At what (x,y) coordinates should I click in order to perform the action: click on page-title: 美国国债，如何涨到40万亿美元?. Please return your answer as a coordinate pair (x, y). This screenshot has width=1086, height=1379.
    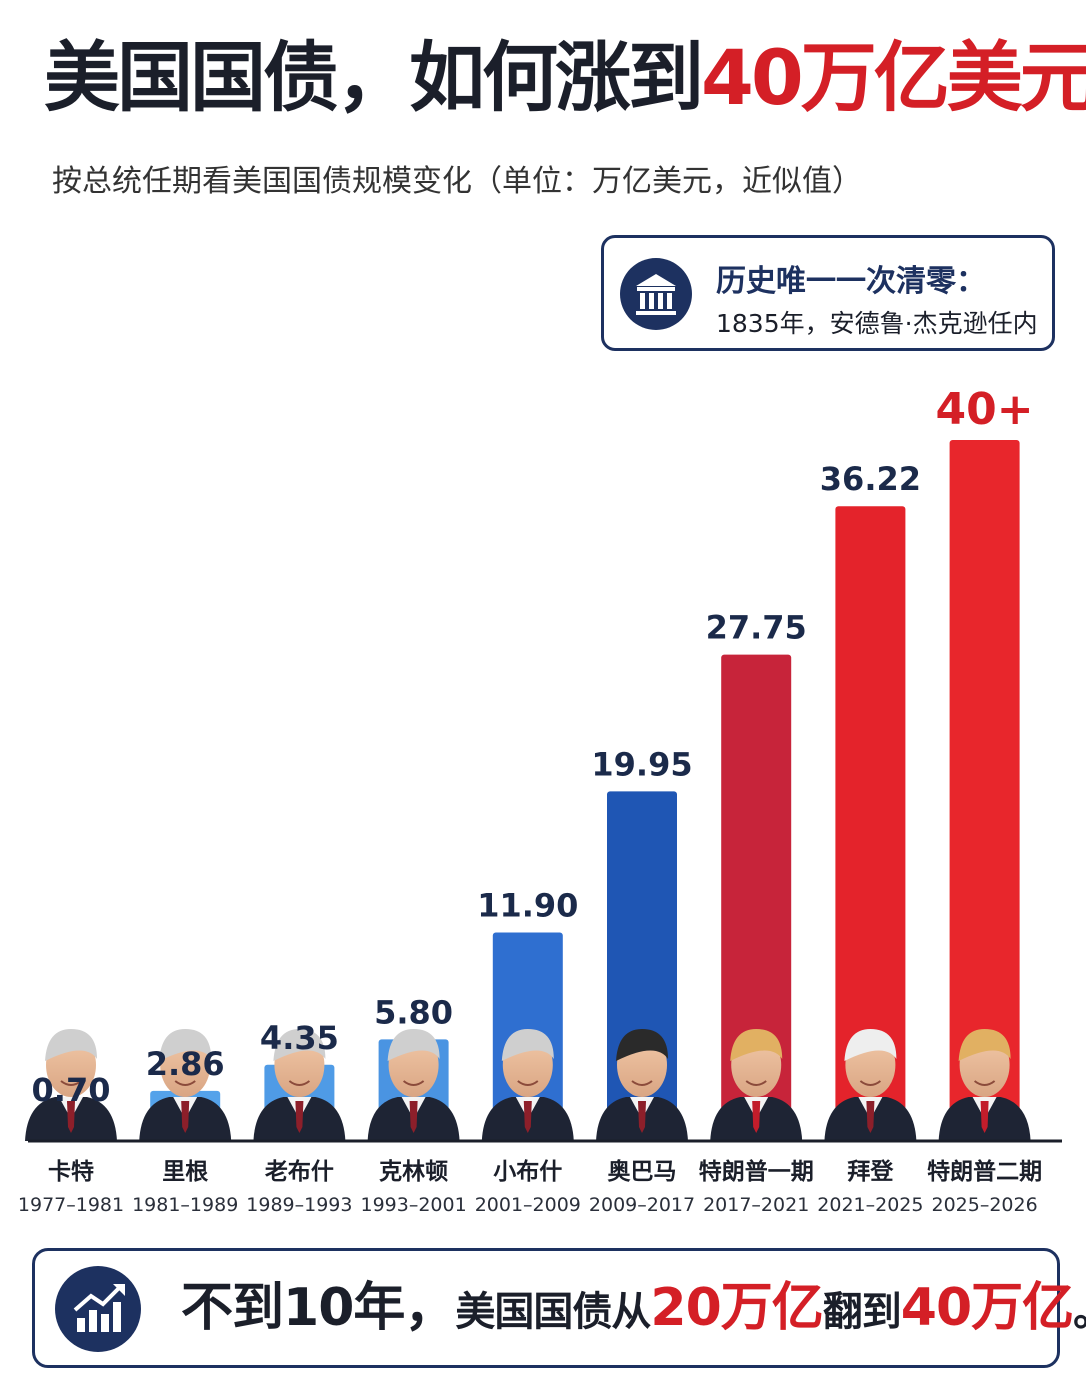
    Looking at the image, I should click on (565, 78).